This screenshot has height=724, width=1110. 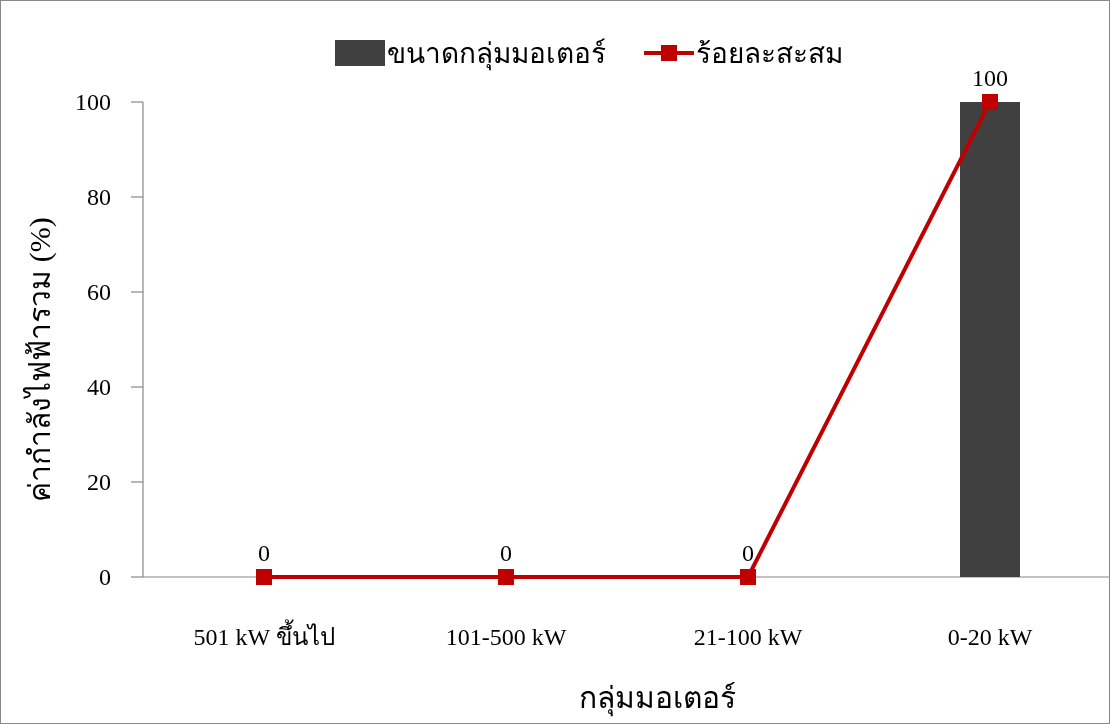 What do you see at coordinates (506, 637) in the screenshot?
I see `x-tick-label: 101-500 kW` at bounding box center [506, 637].